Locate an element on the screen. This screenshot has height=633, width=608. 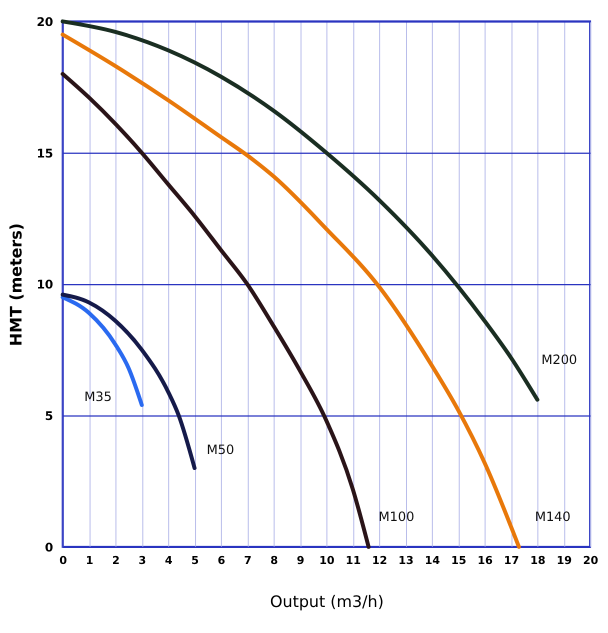
x-tick-label: 6 is located at coordinates (222, 561).